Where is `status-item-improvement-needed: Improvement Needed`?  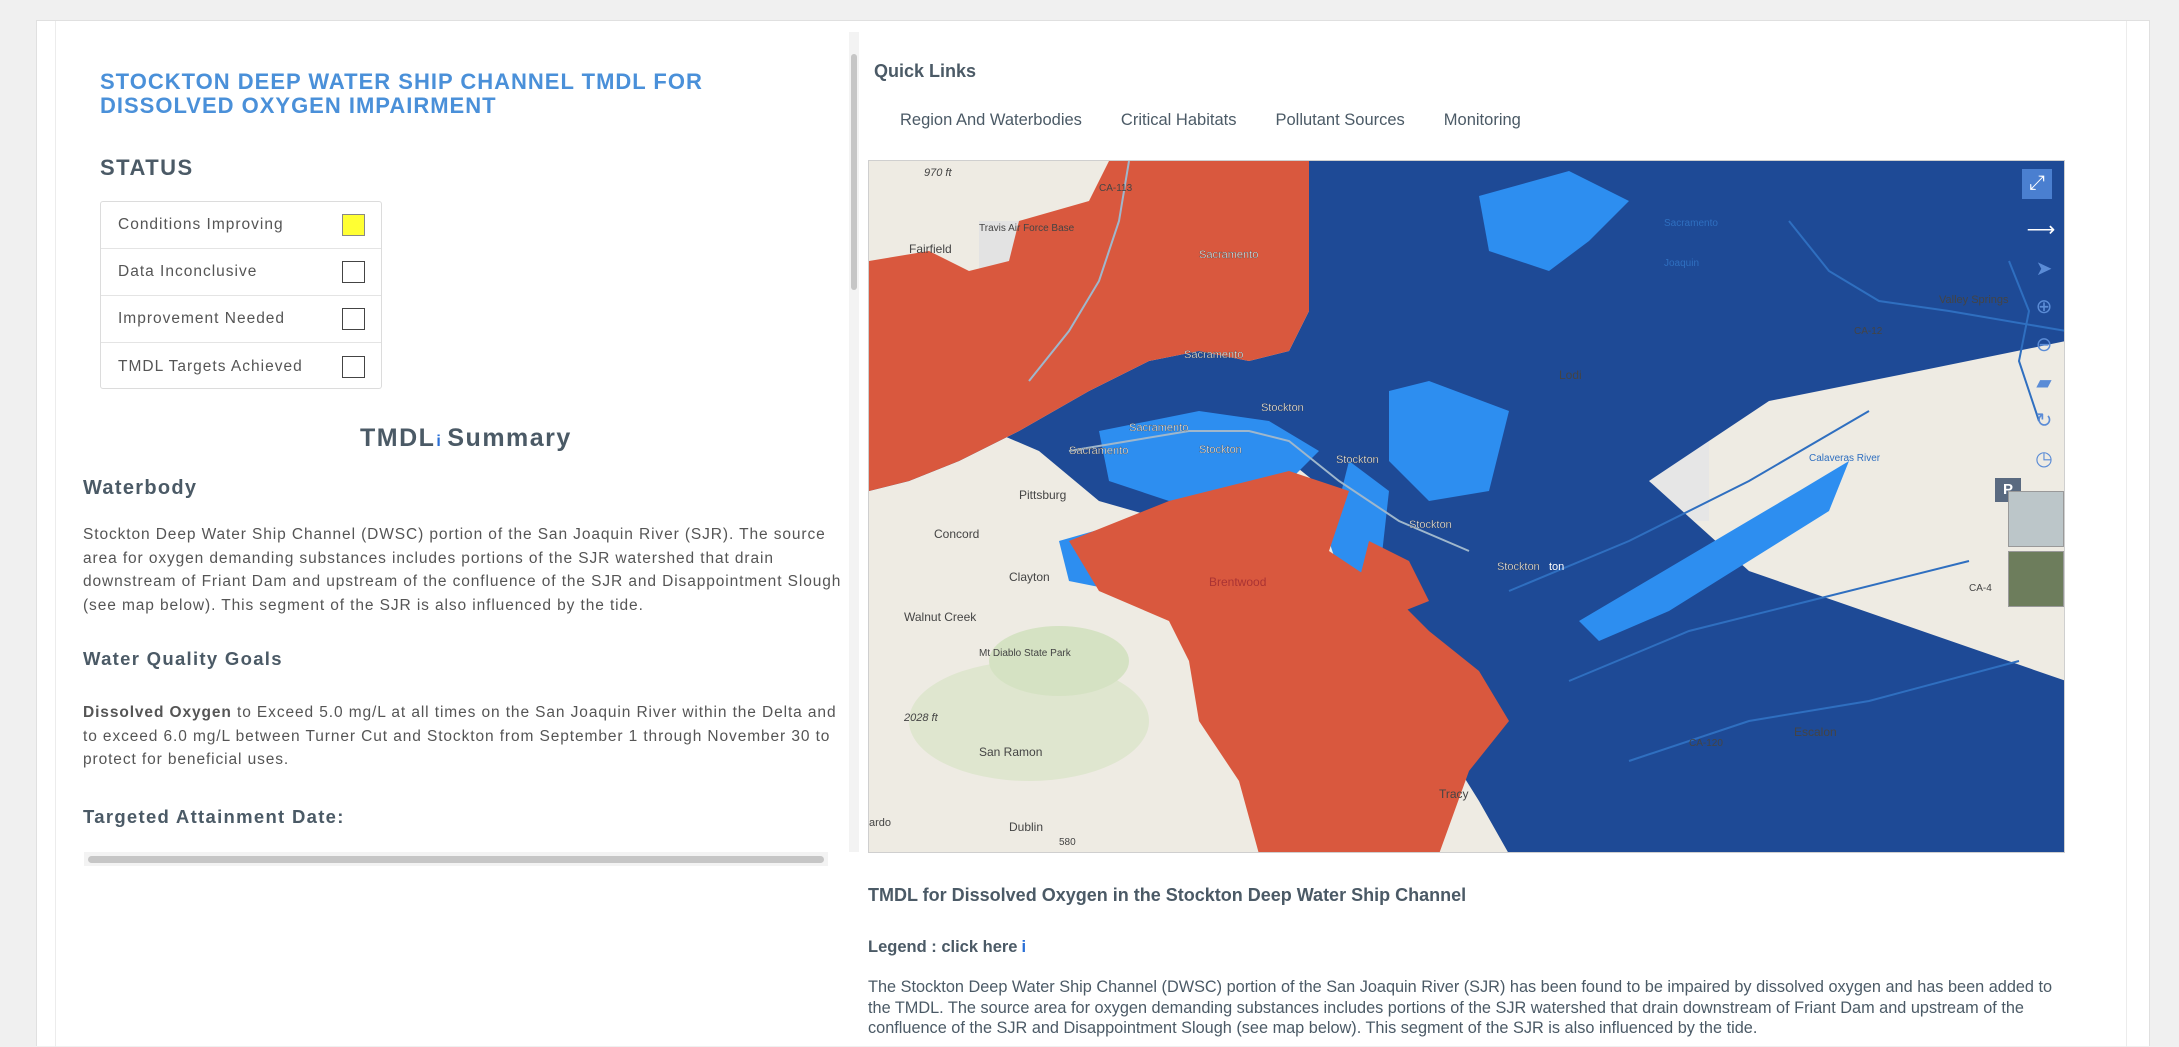 status-item-improvement-needed: Improvement Needed is located at coordinates (241, 319).